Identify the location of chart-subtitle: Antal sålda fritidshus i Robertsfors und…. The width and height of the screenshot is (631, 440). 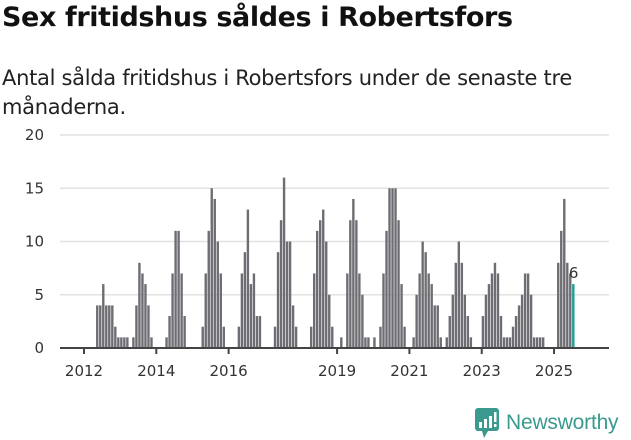
(287, 92).